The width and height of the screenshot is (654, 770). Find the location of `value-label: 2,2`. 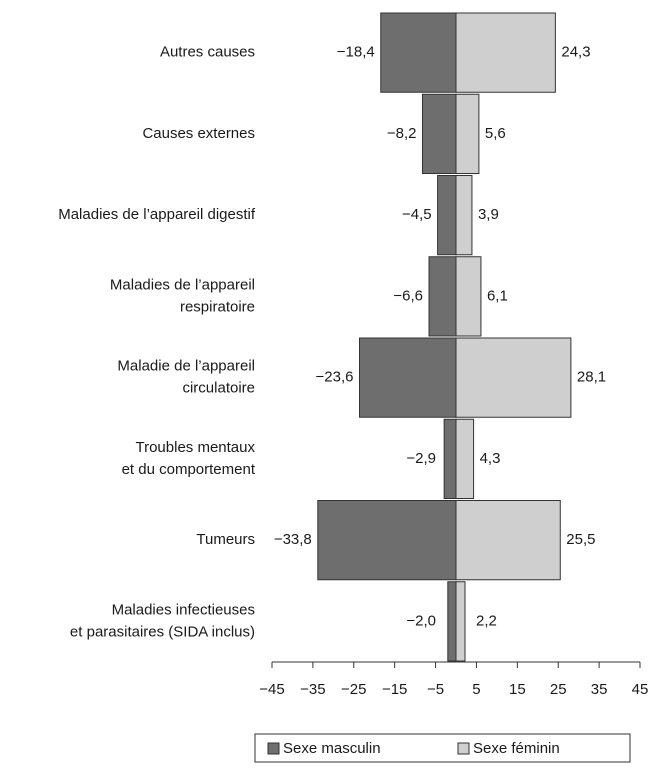

value-label: 2,2 is located at coordinates (486, 620).